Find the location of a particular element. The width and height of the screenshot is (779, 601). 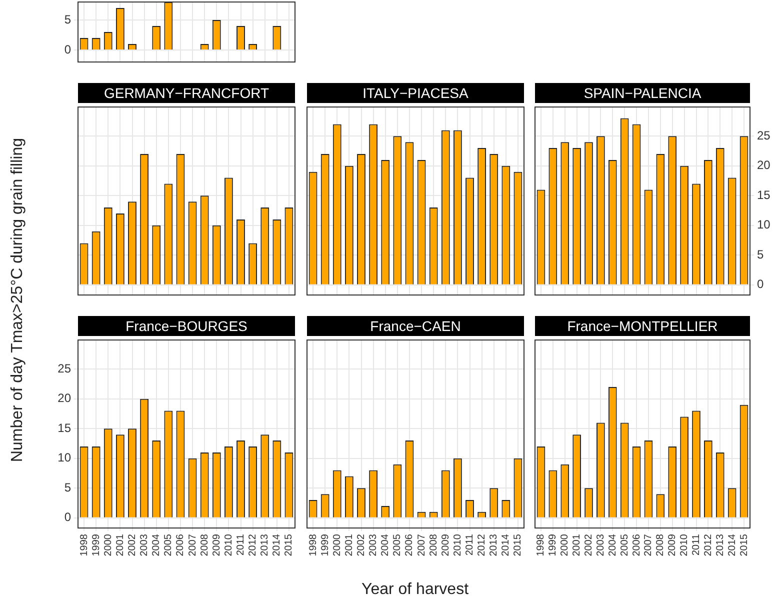

y-tick-label: 10 is located at coordinates (65, 457).